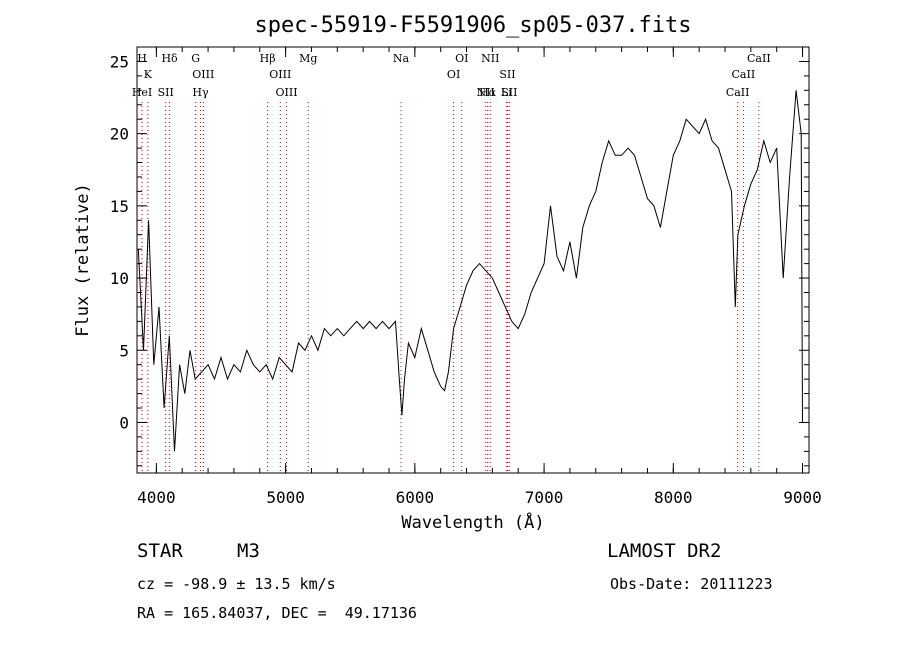 This screenshot has height=650, width=900. Describe the element at coordinates (401, 58) in the screenshot. I see `line-marker-label: Na` at that location.